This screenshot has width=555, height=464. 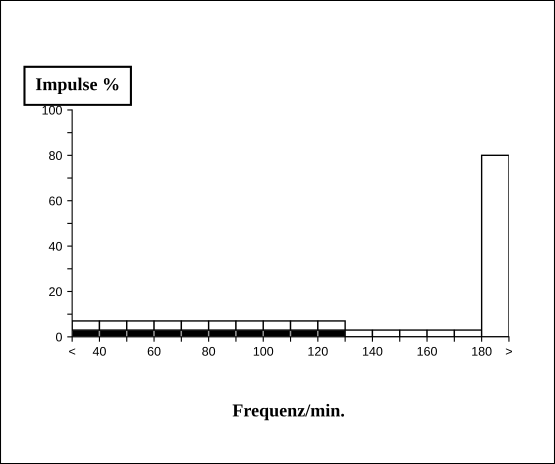 What do you see at coordinates (288, 412) in the screenshot?
I see `x-axis-title: Frequenz/min.` at bounding box center [288, 412].